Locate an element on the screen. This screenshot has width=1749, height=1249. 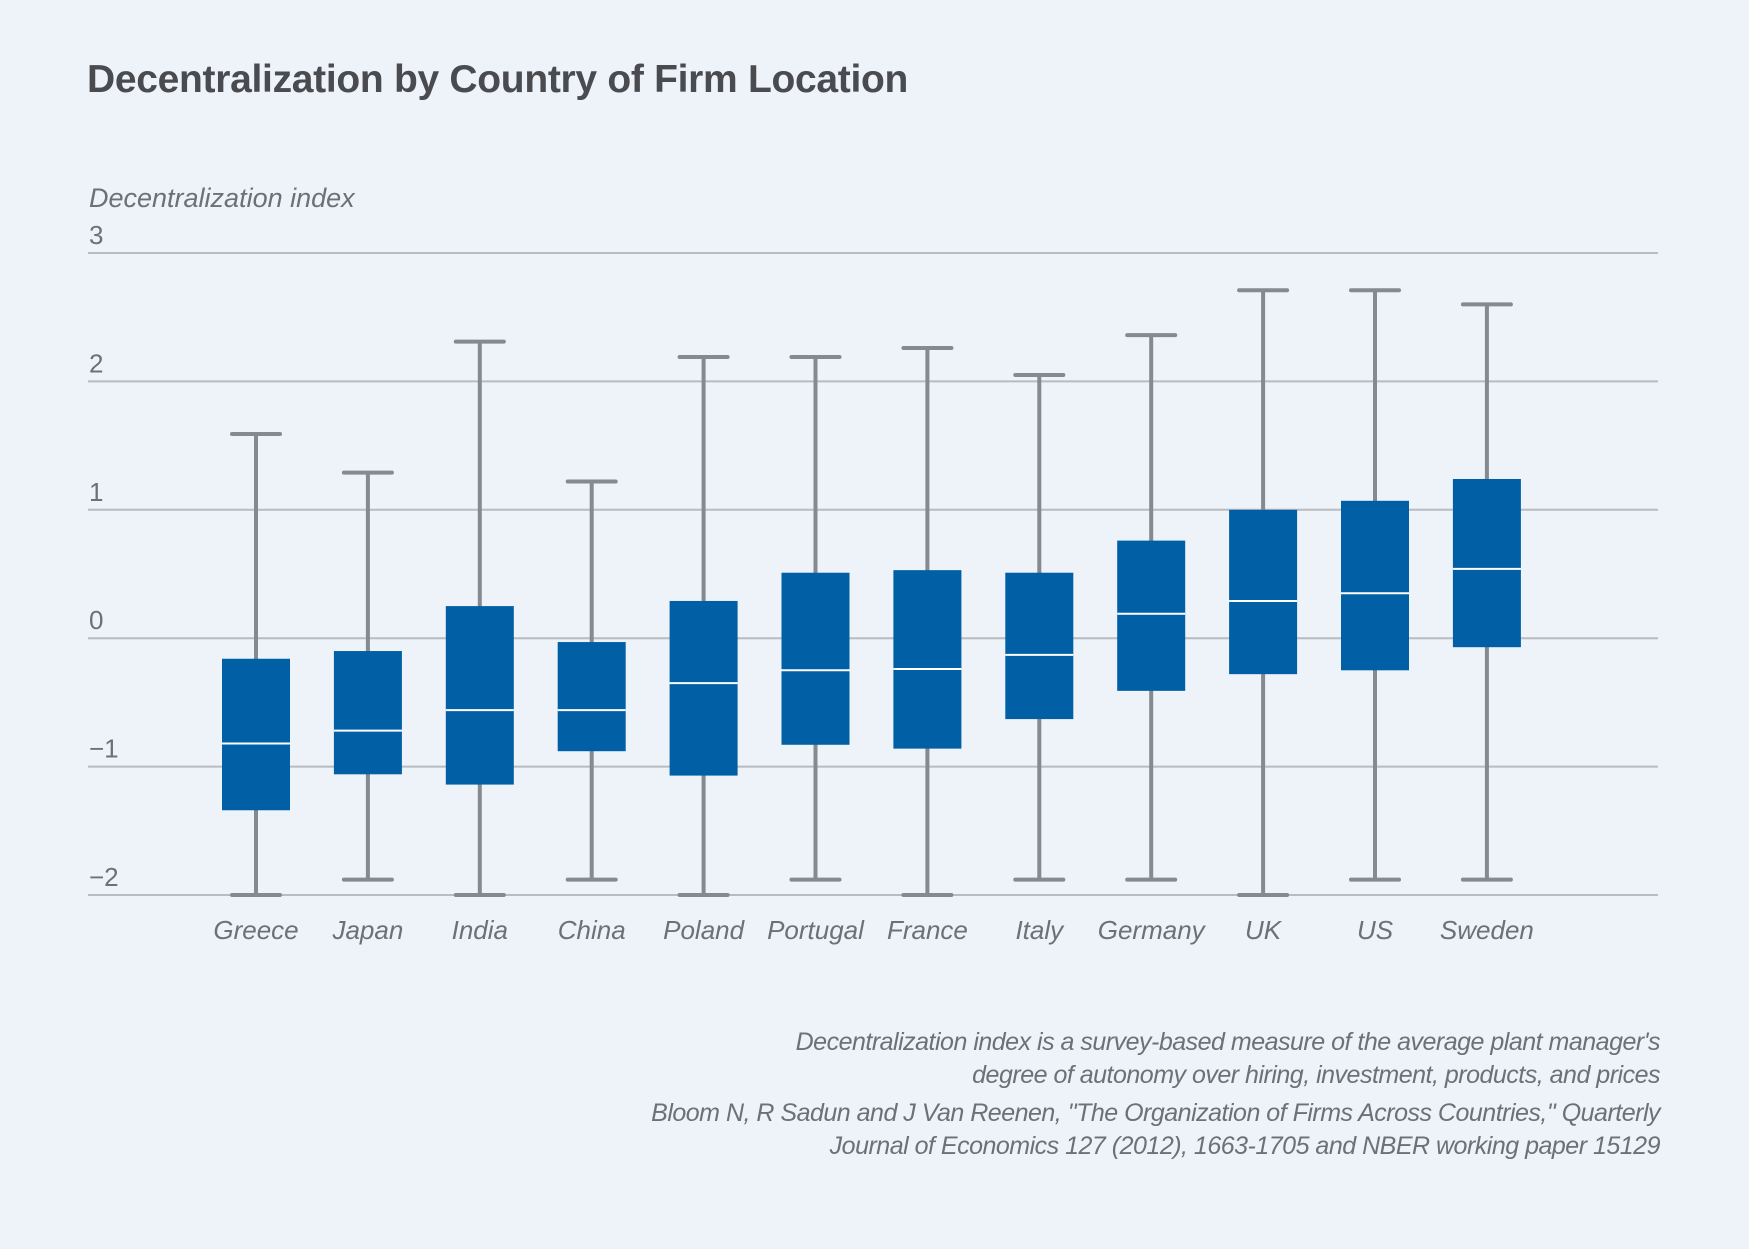
y-tick-label: 0 is located at coordinates (96, 620).